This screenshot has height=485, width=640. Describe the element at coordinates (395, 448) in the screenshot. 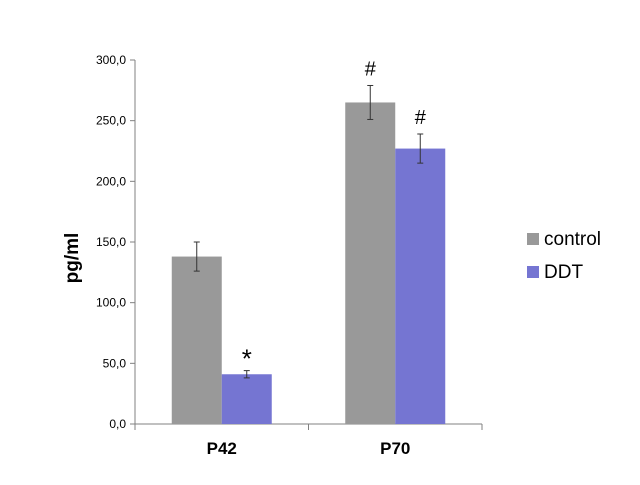

I see `x-tick-label: P70` at that location.